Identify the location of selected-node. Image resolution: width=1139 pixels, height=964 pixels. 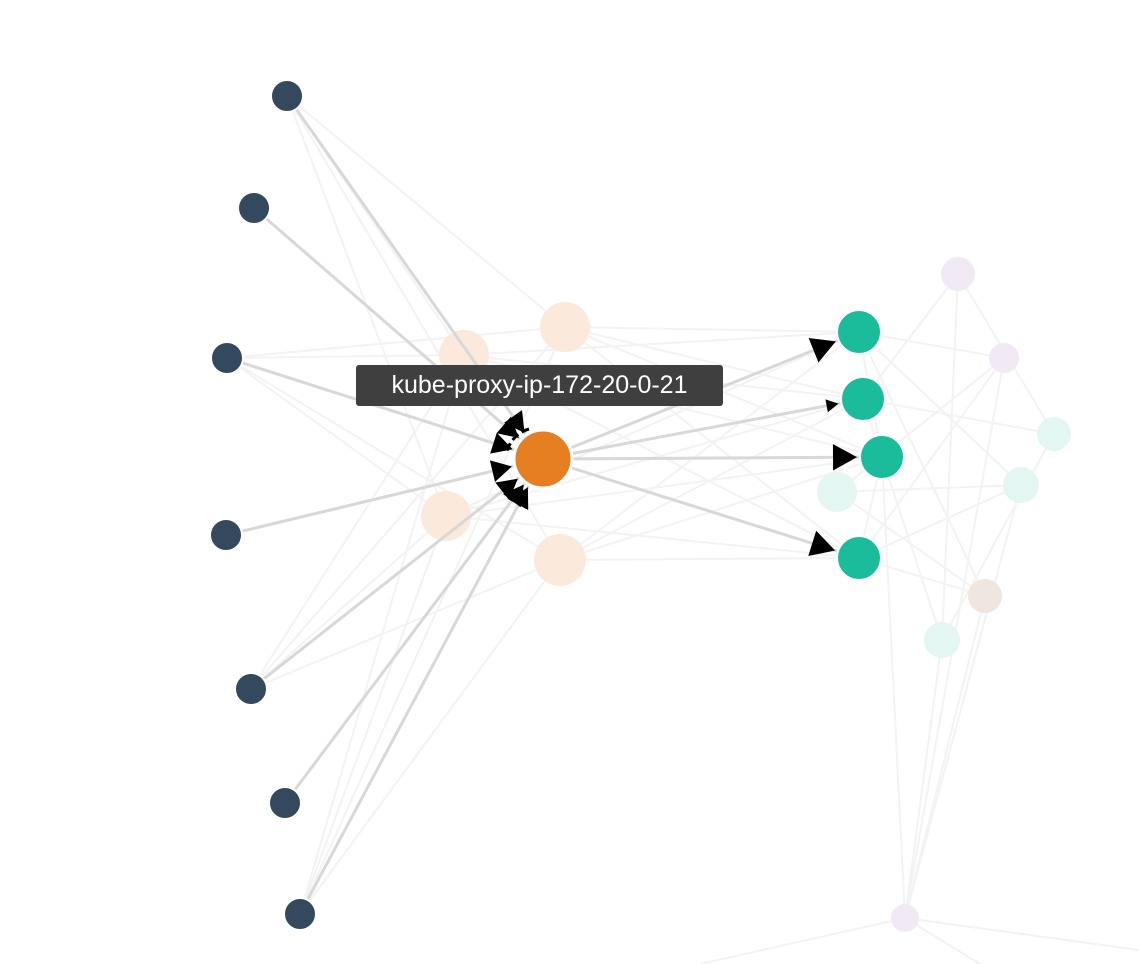
(543, 459).